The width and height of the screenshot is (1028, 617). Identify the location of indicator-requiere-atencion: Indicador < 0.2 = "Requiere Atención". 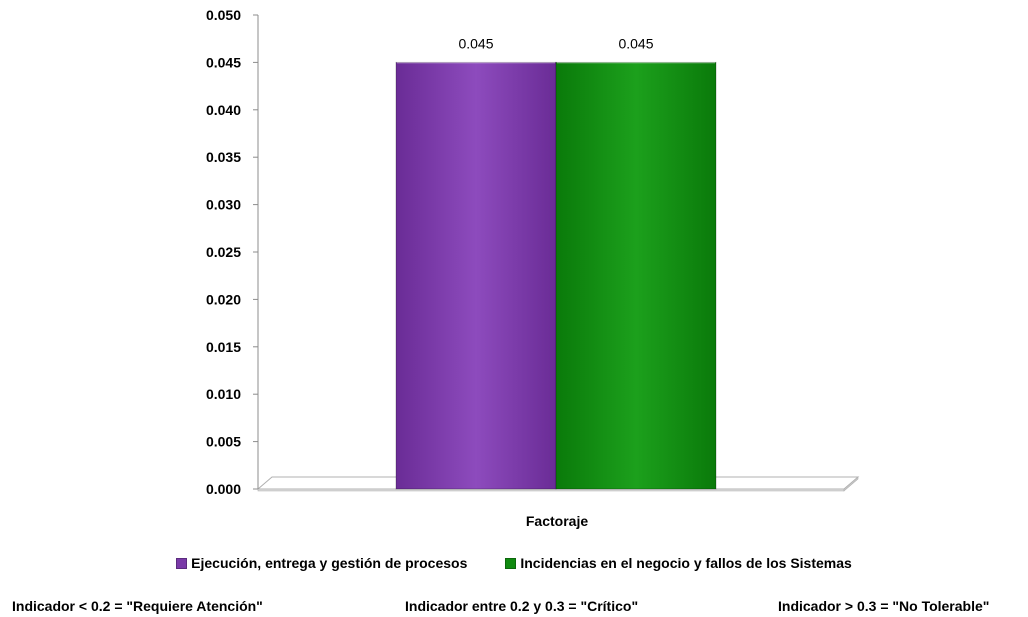
(137, 606).